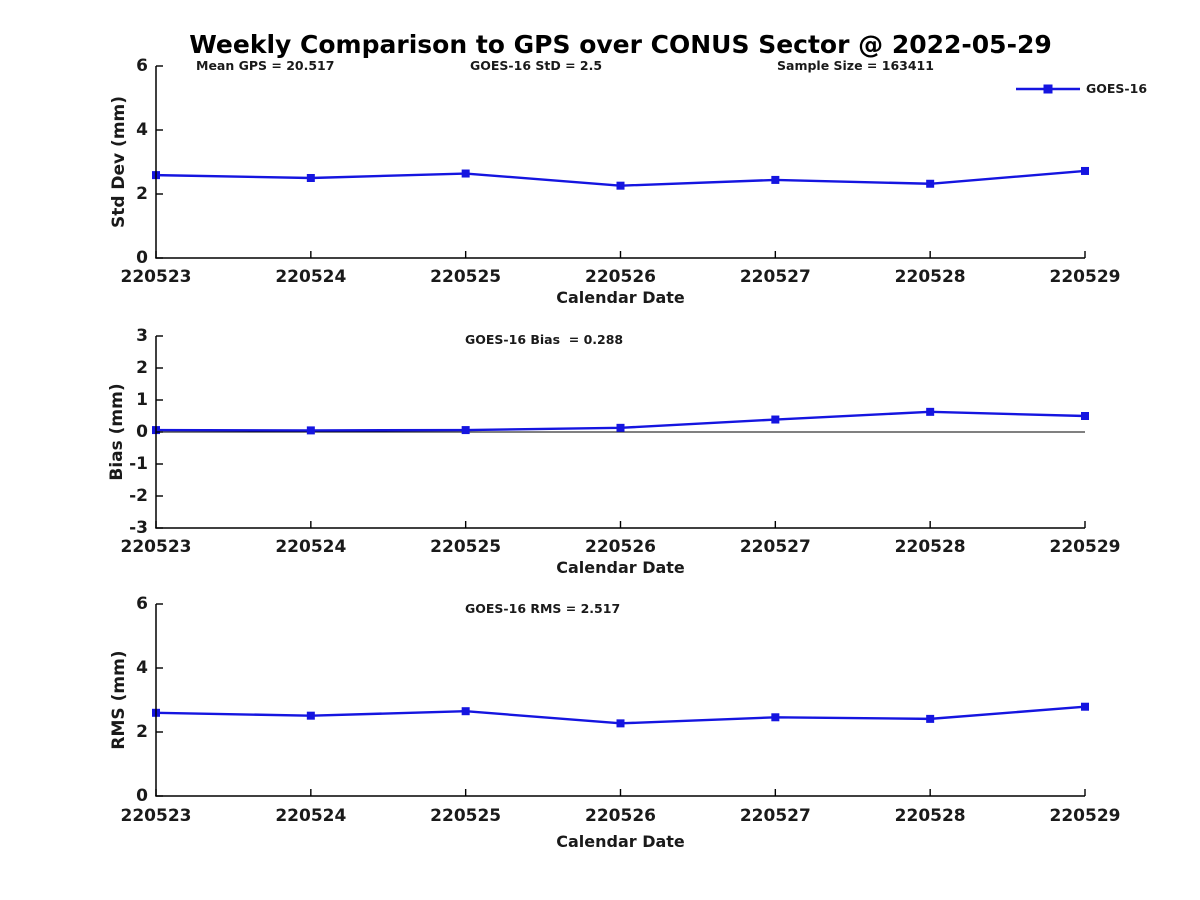 The width and height of the screenshot is (1200, 900). Describe the element at coordinates (138, 496) in the screenshot. I see `y-tick-label: -2` at that location.